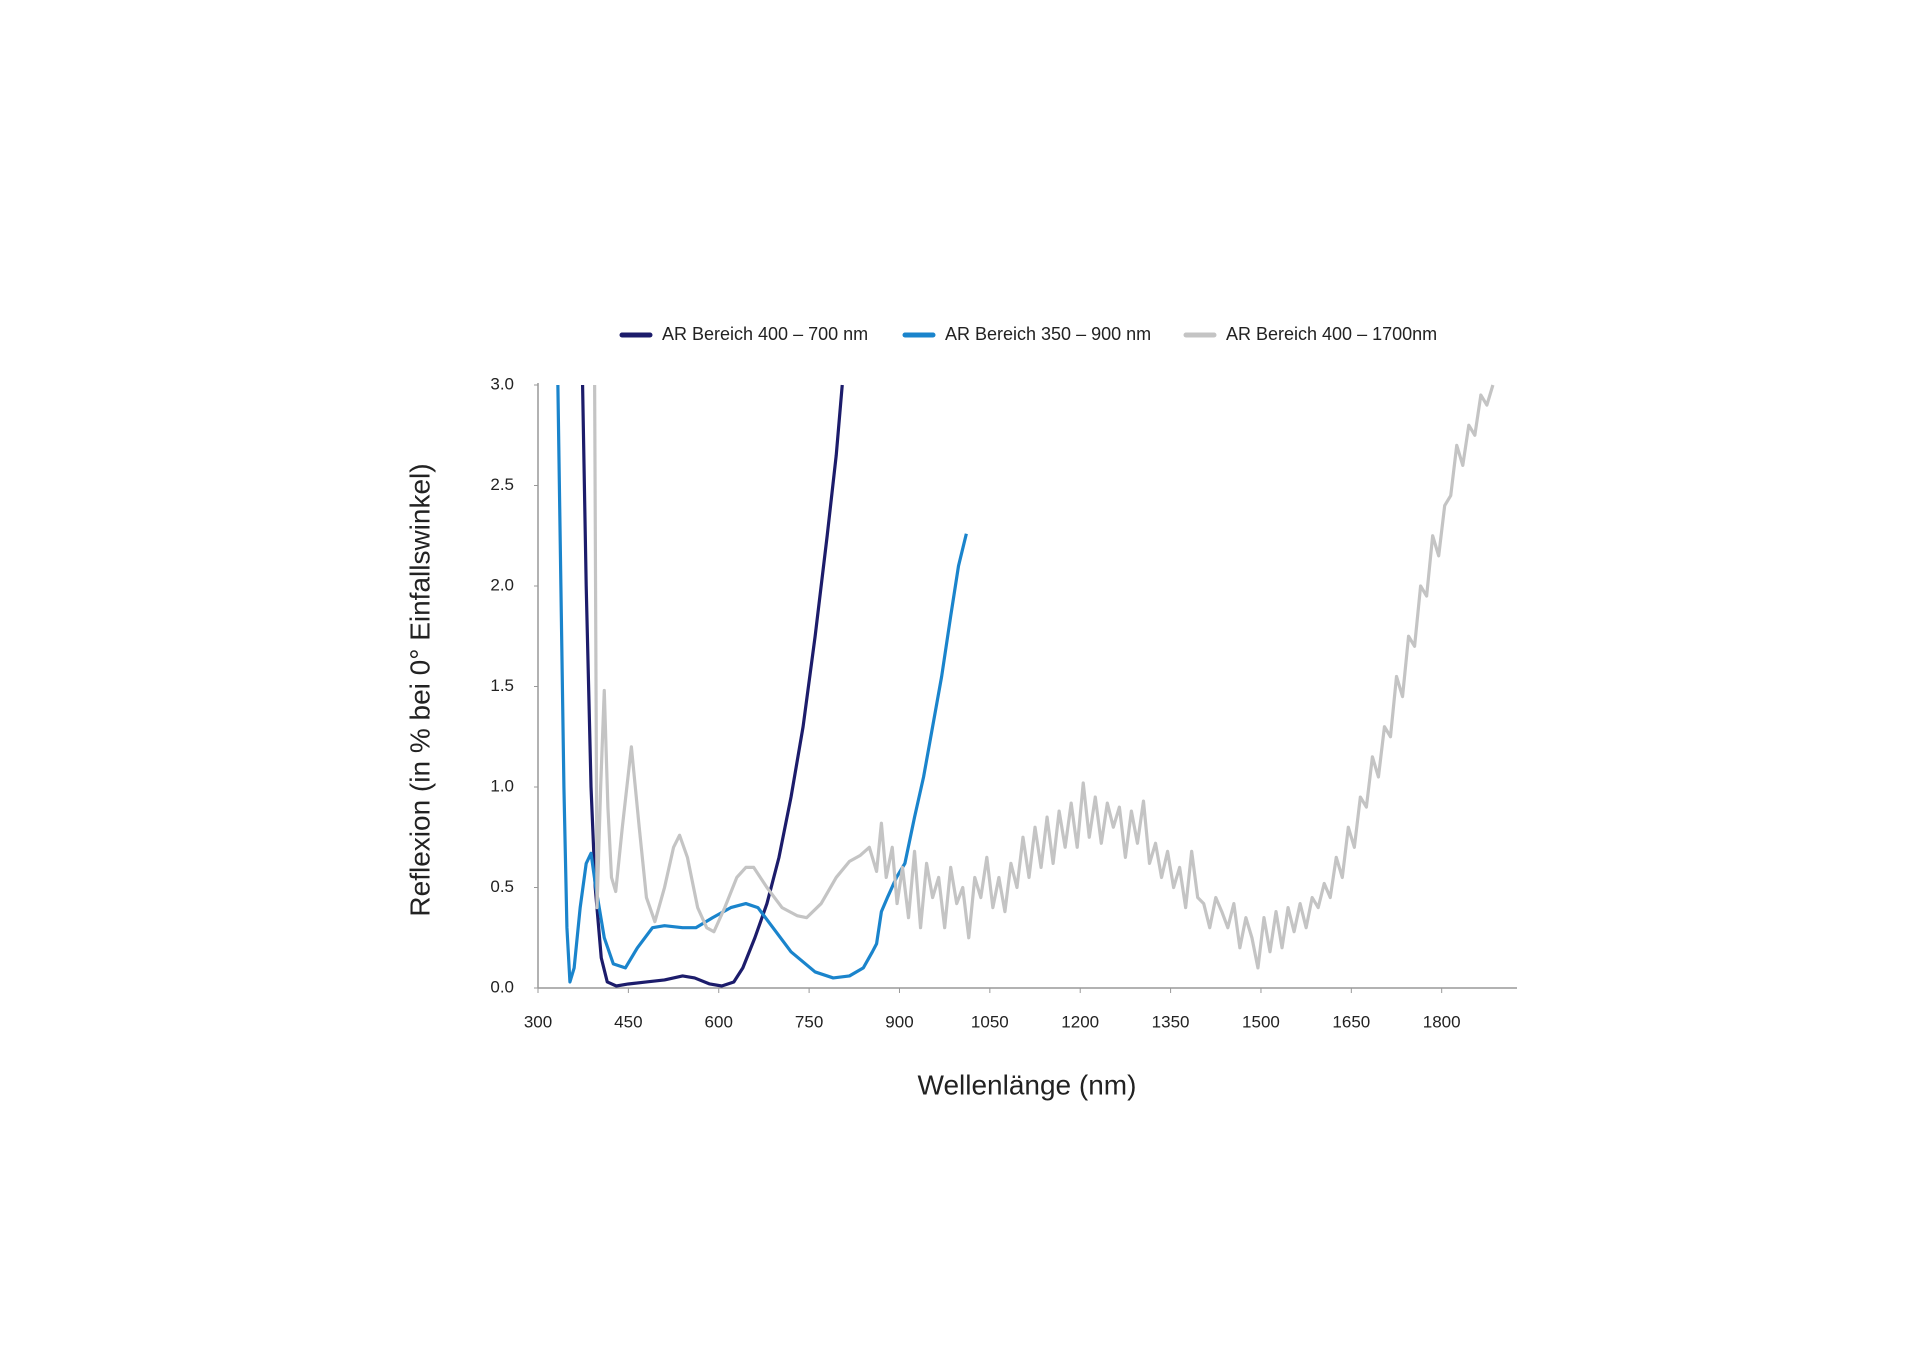  Describe the element at coordinates (1048, 334) in the screenshot. I see `legend-label: AR Bereich 350 – 900 nm` at that location.